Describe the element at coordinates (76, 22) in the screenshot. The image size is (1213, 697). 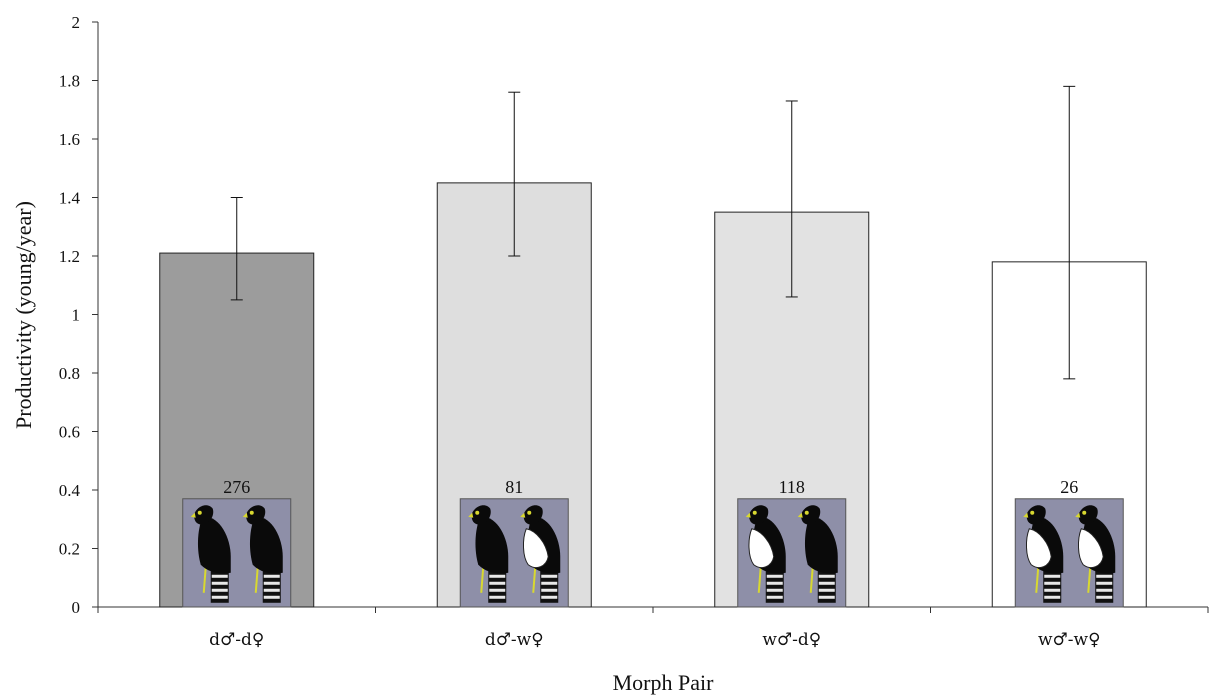
I see `y-tick-label: 2` at that location.